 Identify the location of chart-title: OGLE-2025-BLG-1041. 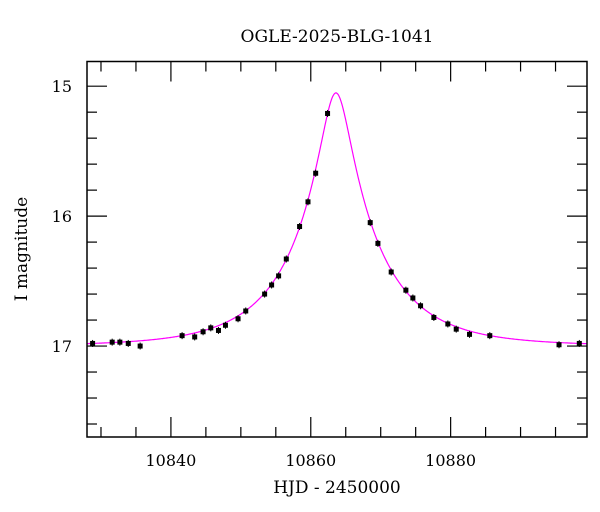
(337, 37).